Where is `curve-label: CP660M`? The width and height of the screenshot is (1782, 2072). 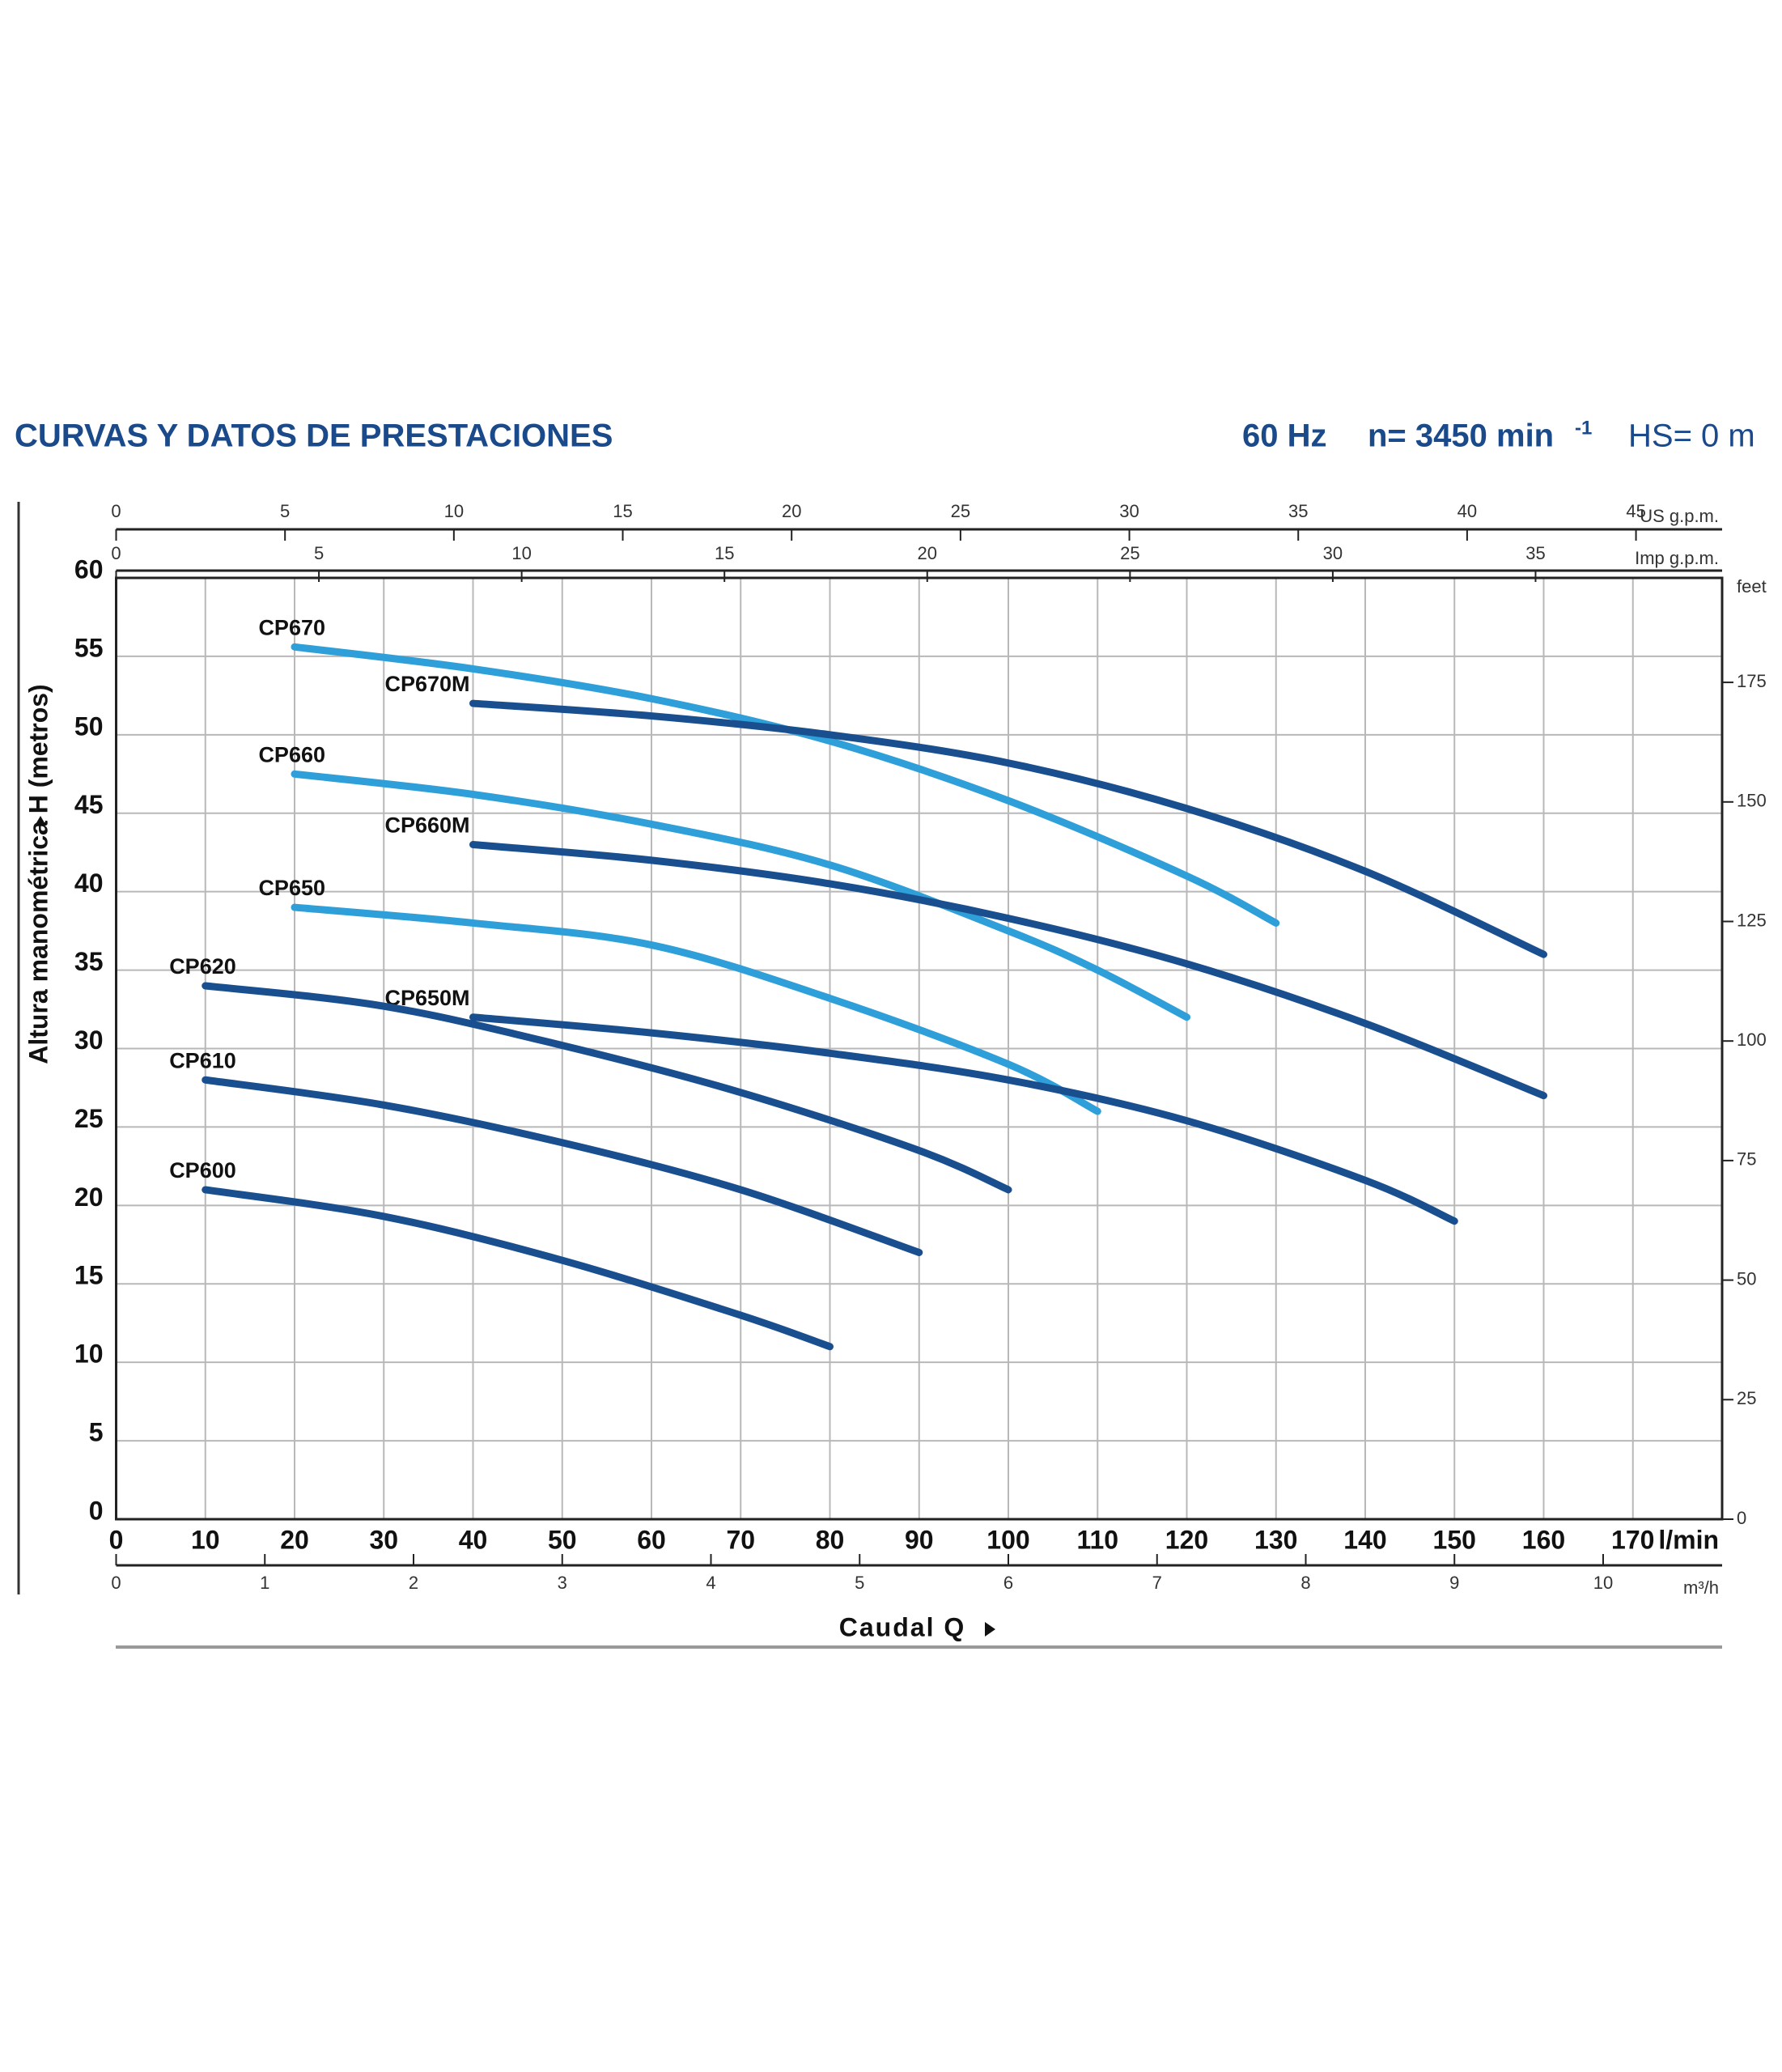 curve-label: CP660M is located at coordinates (426, 825).